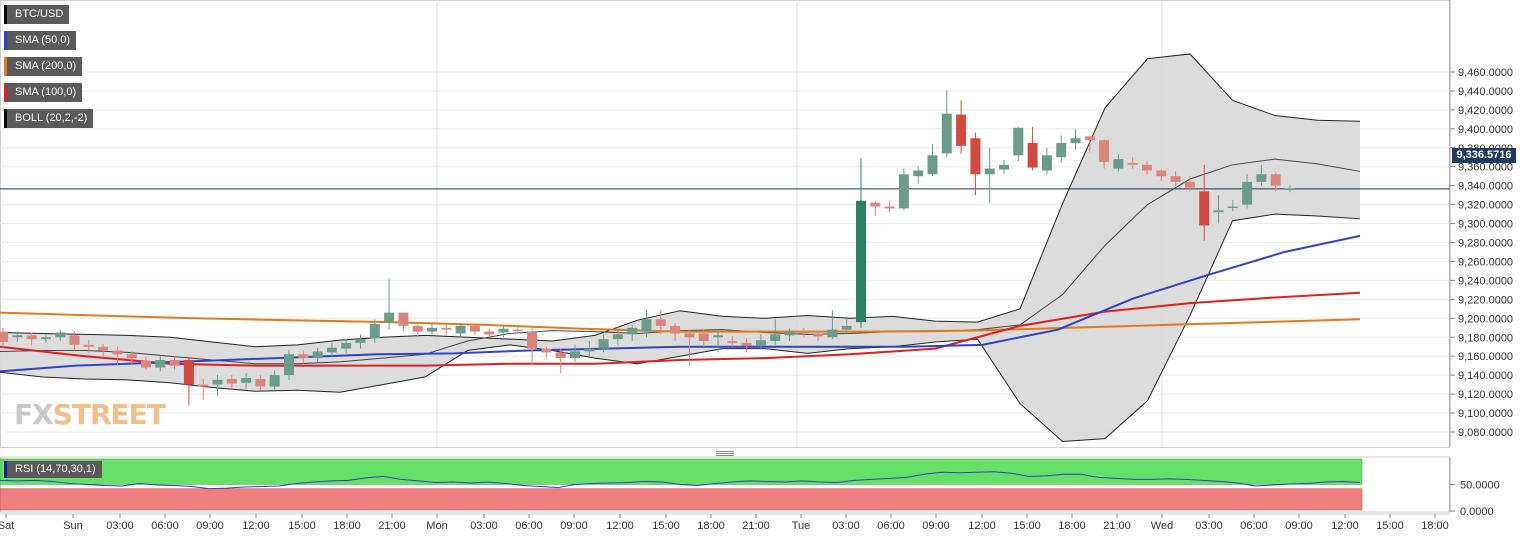 This screenshot has width=1536, height=537. Describe the element at coordinates (1485, 433) in the screenshot. I see `y-tick-label: 9,080.0000` at that location.